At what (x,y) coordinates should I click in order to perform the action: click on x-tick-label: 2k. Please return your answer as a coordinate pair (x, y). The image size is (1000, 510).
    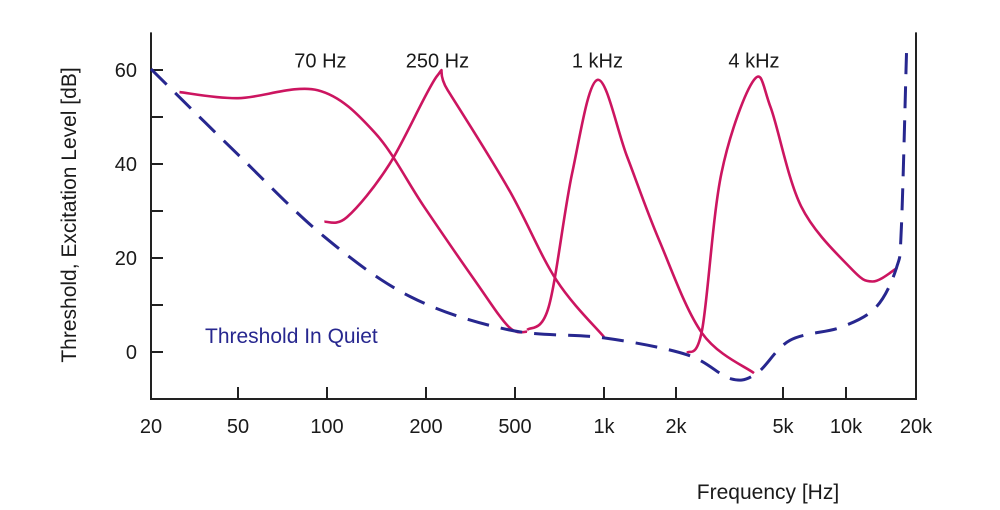
    Looking at the image, I should click on (676, 427).